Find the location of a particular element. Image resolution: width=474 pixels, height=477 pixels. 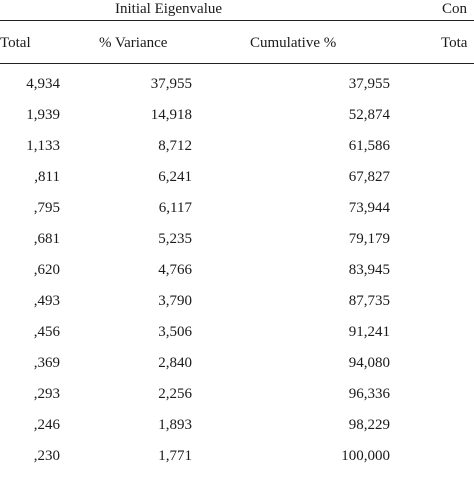

cell-cumulative: 73,944 is located at coordinates (369, 208).